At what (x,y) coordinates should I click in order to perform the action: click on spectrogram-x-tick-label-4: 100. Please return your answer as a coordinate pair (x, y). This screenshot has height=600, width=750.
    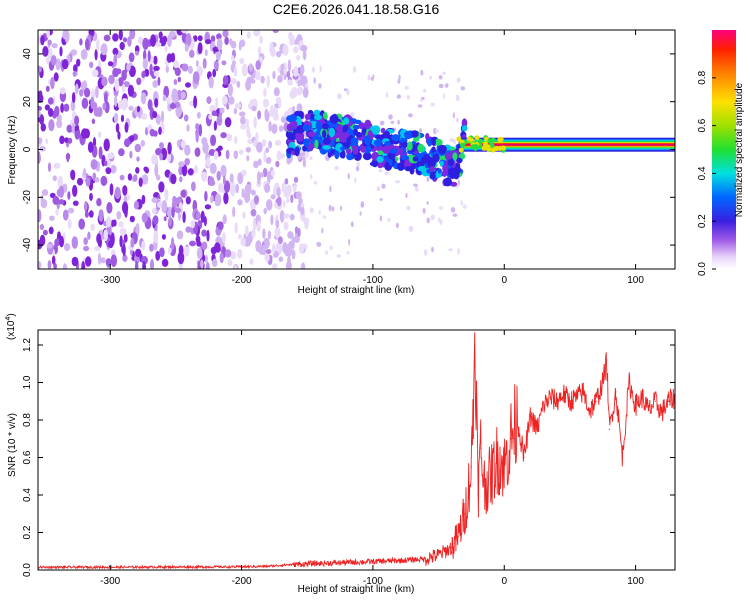
    Looking at the image, I should click on (635, 280).